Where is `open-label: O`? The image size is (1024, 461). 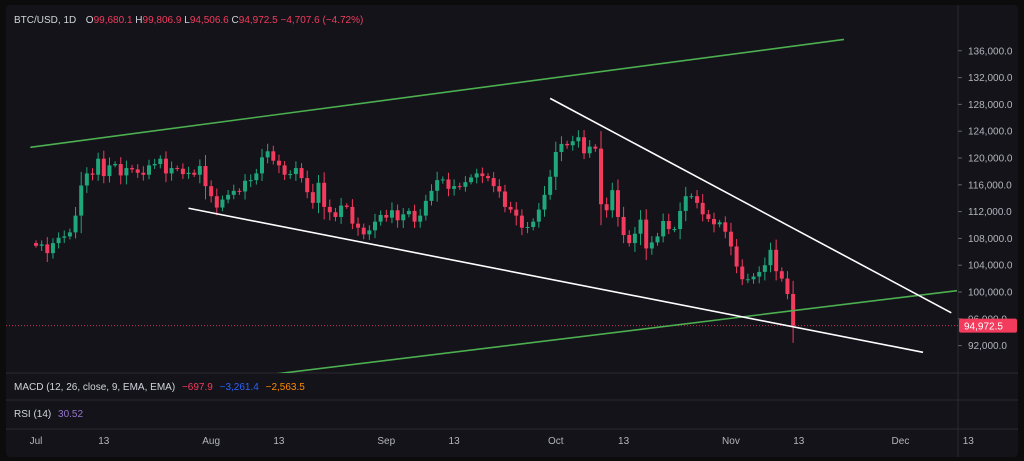
open-label: O is located at coordinates (89, 20).